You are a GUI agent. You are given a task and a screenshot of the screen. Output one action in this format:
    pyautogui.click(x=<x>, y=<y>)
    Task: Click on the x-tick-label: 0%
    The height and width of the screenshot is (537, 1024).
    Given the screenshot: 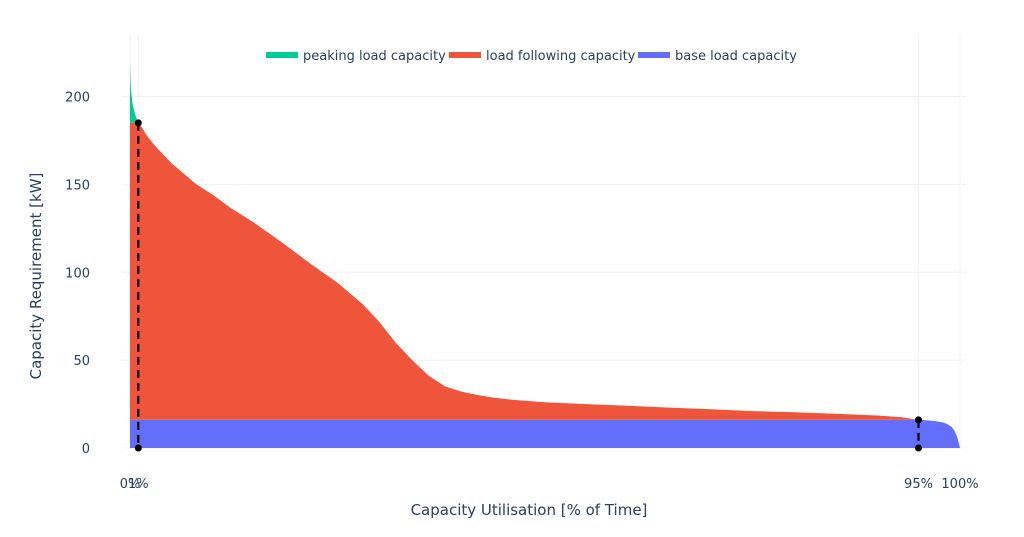 What is the action you would take?
    pyautogui.click(x=130, y=484)
    